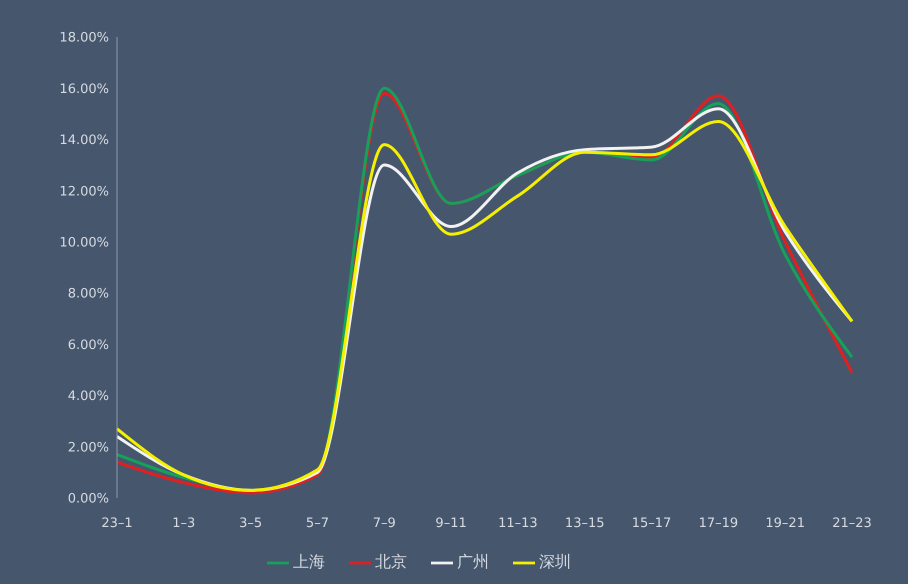  What do you see at coordinates (88, 396) in the screenshot?
I see `y-tick-label: 4.00%` at bounding box center [88, 396].